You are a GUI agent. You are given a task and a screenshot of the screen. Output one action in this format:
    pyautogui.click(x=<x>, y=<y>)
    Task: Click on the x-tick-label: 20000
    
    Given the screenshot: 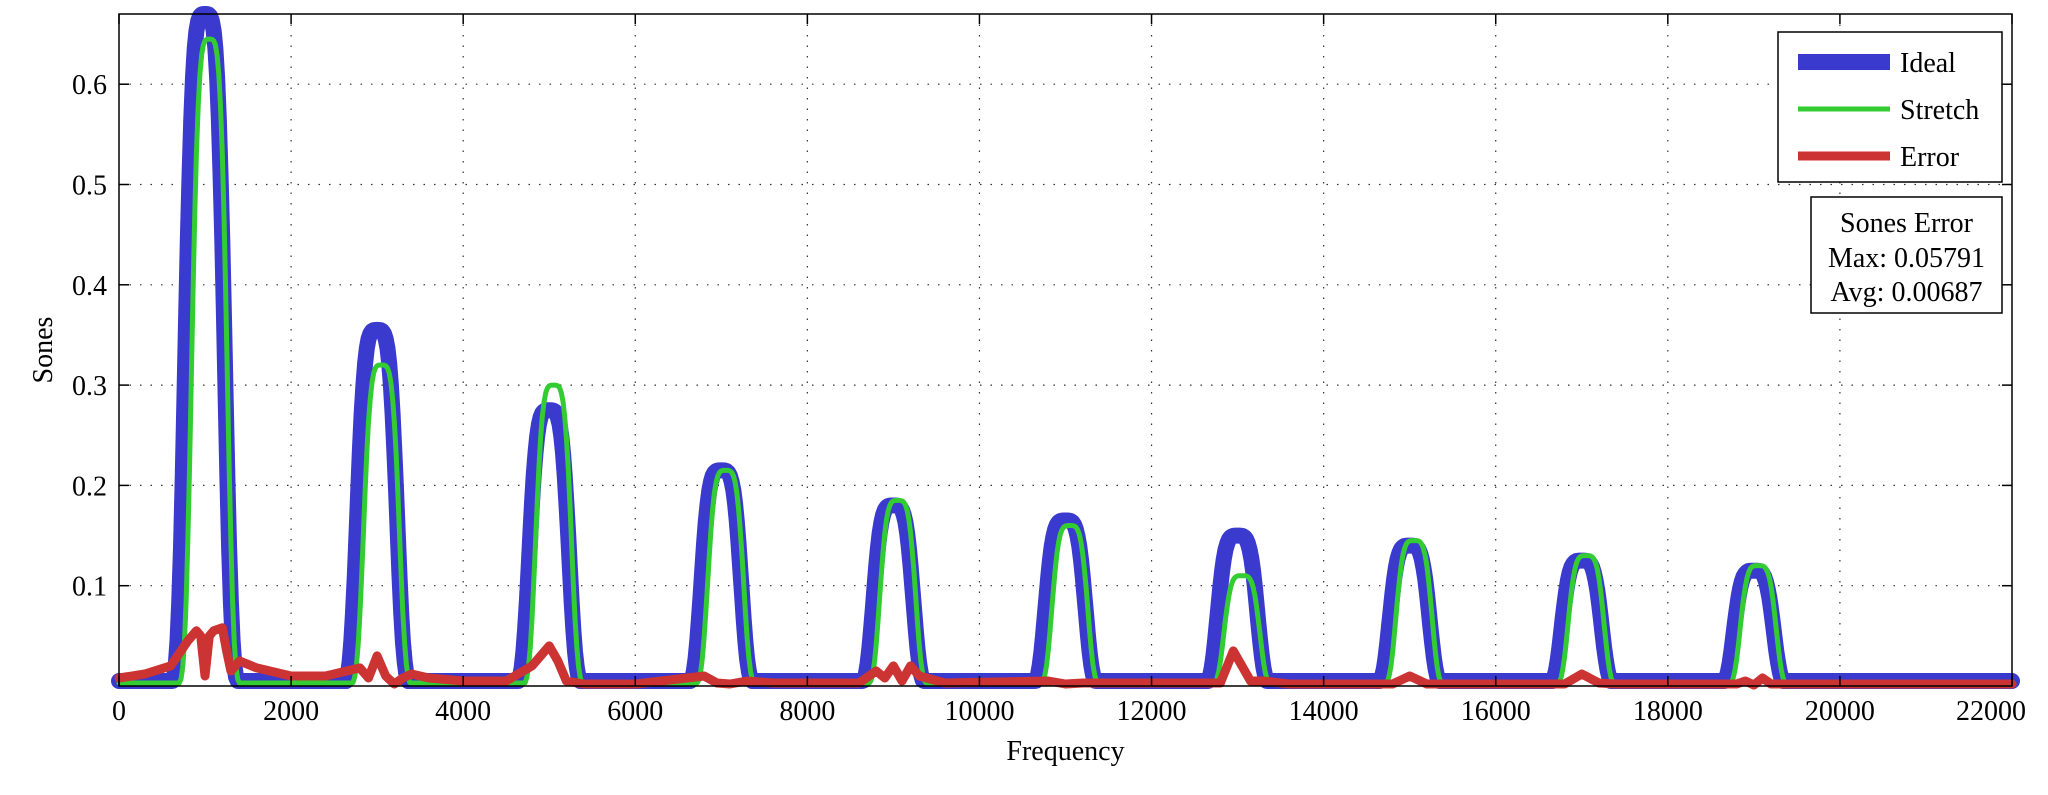 What is the action you would take?
    pyautogui.click(x=1840, y=711)
    